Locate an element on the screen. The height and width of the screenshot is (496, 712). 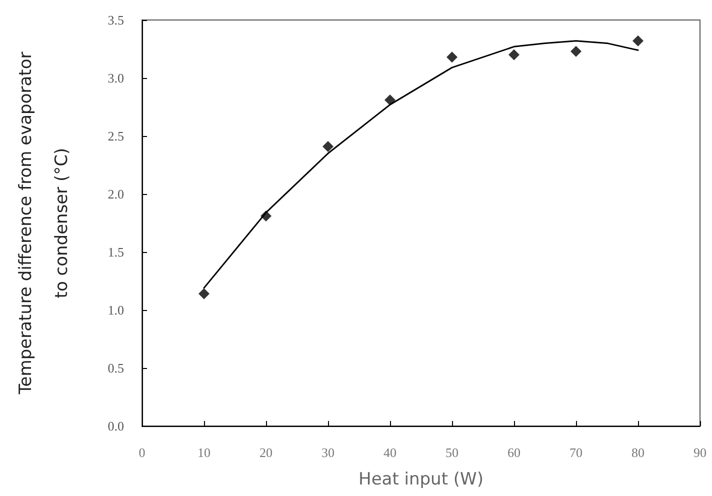
x-tick-label: 40 is located at coordinates (390, 452).